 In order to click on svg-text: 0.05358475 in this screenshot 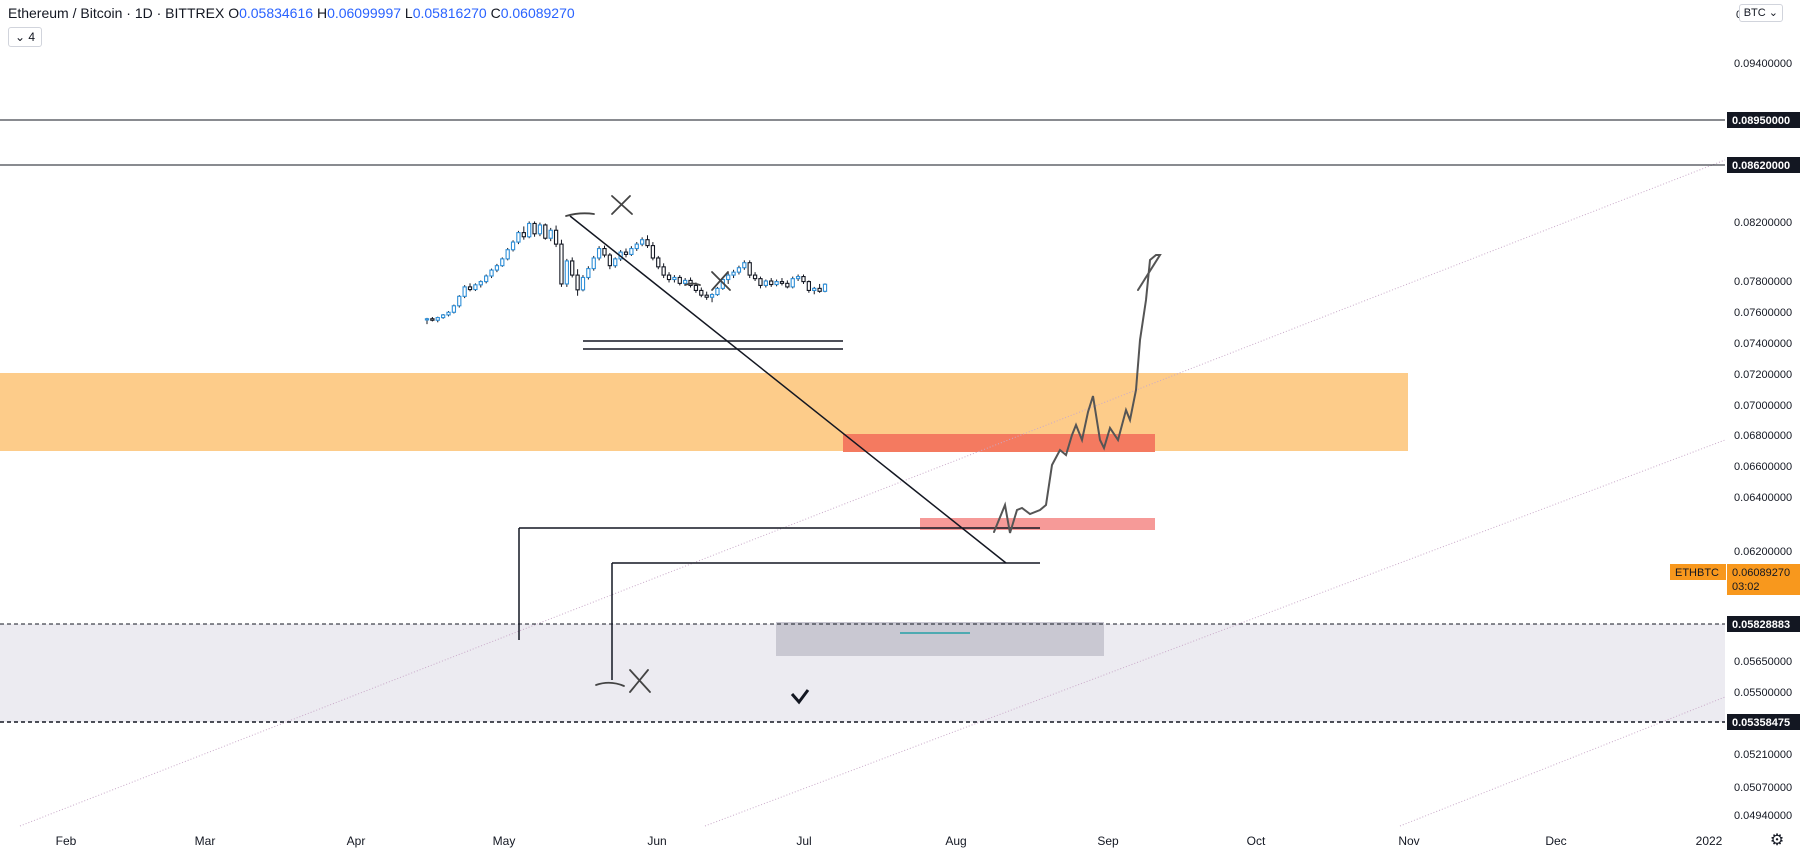, I will do `click(1761, 723)`.